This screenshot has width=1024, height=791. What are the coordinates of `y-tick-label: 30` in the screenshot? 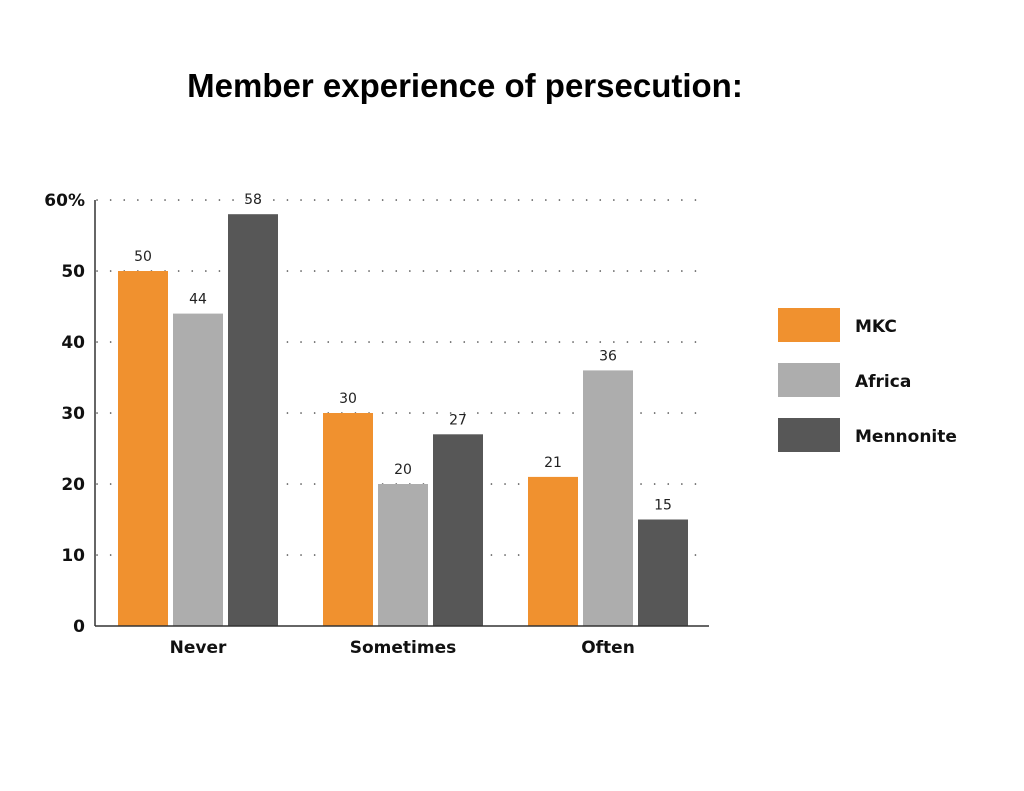 It's located at (73, 414).